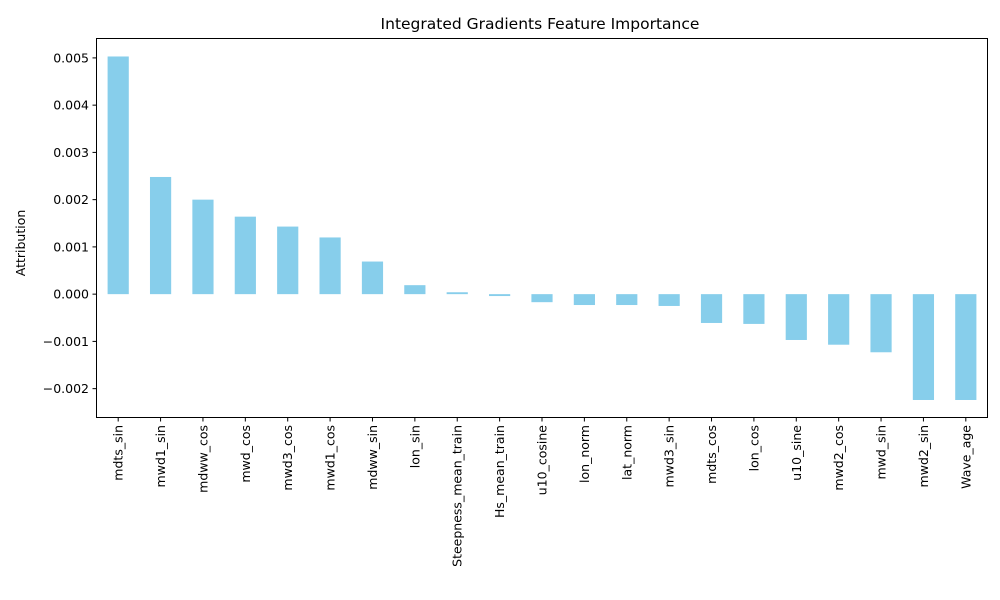 The width and height of the screenshot is (1000, 600). What do you see at coordinates (796, 453) in the screenshot?
I see `x-tick-label-u10_sine: u10_sine` at bounding box center [796, 453].